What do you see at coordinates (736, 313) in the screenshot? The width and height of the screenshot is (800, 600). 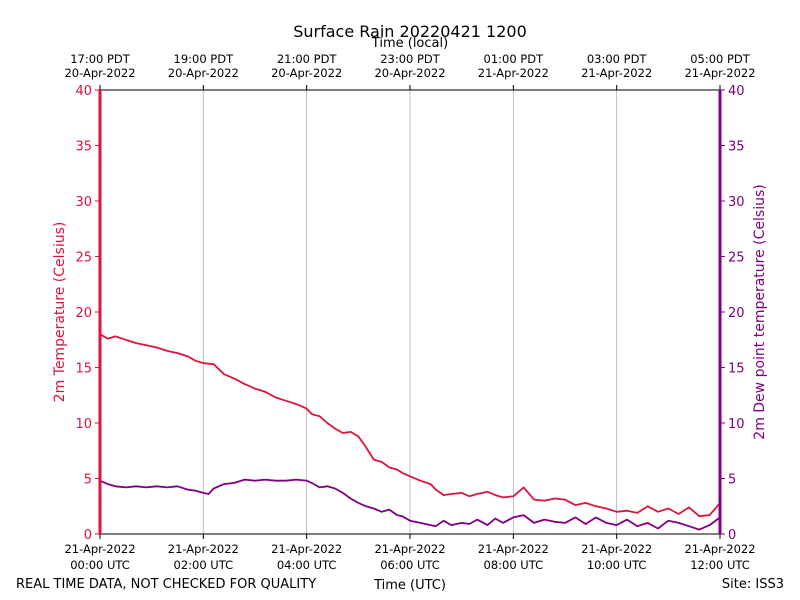 I see `right-tick-label: 20` at bounding box center [736, 313].